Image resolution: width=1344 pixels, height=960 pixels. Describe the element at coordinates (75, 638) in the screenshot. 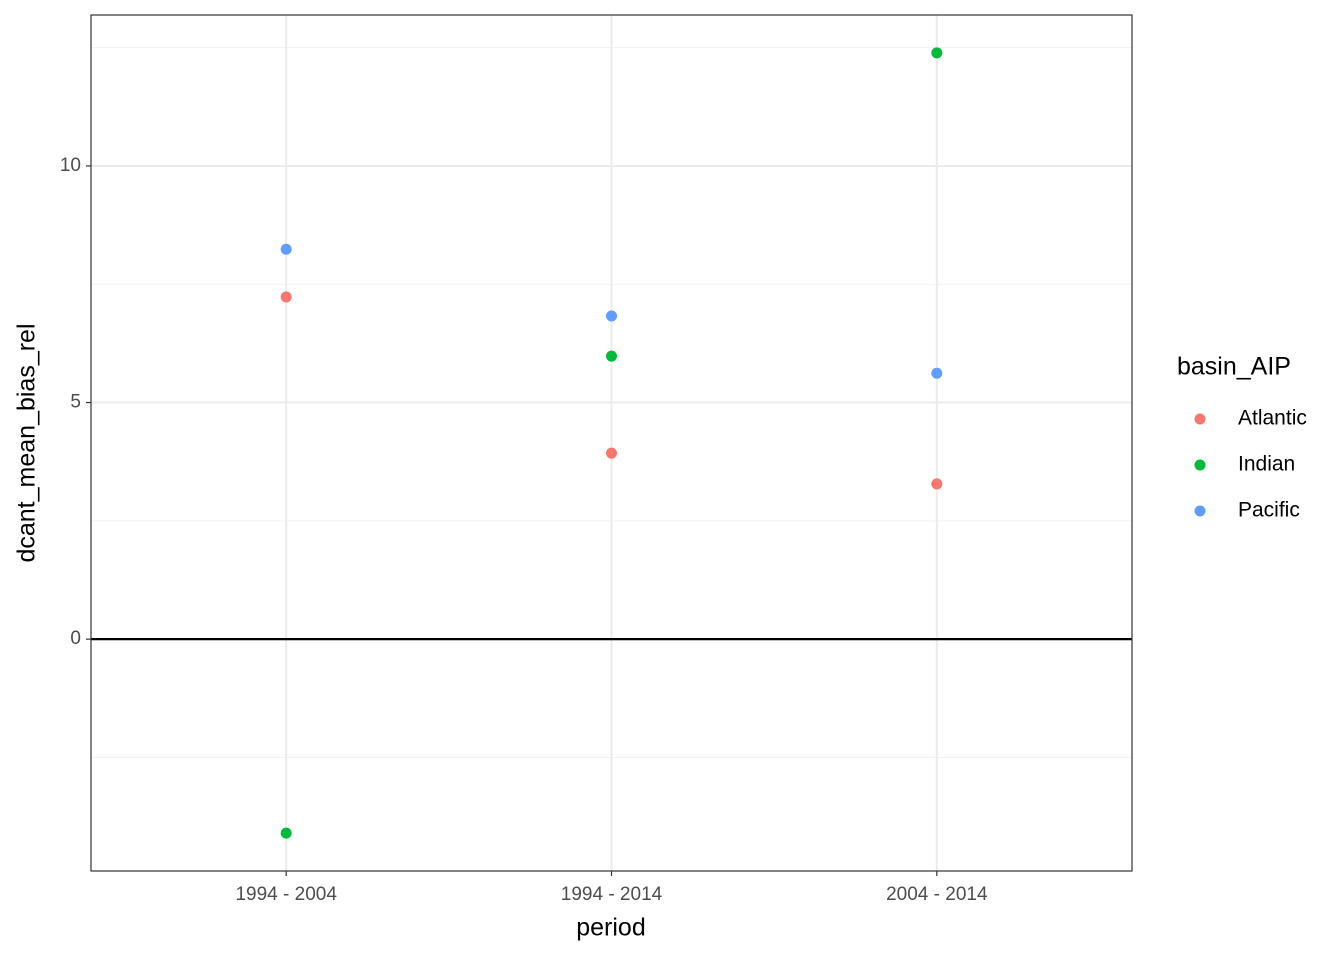

I see `y-tick-label: 0` at that location.